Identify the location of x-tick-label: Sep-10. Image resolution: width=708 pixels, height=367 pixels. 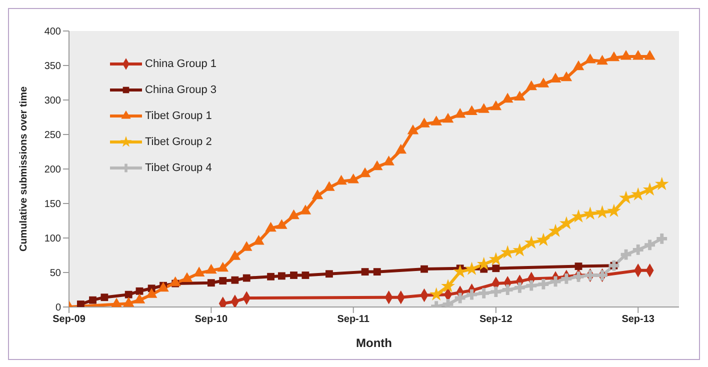
(211, 320).